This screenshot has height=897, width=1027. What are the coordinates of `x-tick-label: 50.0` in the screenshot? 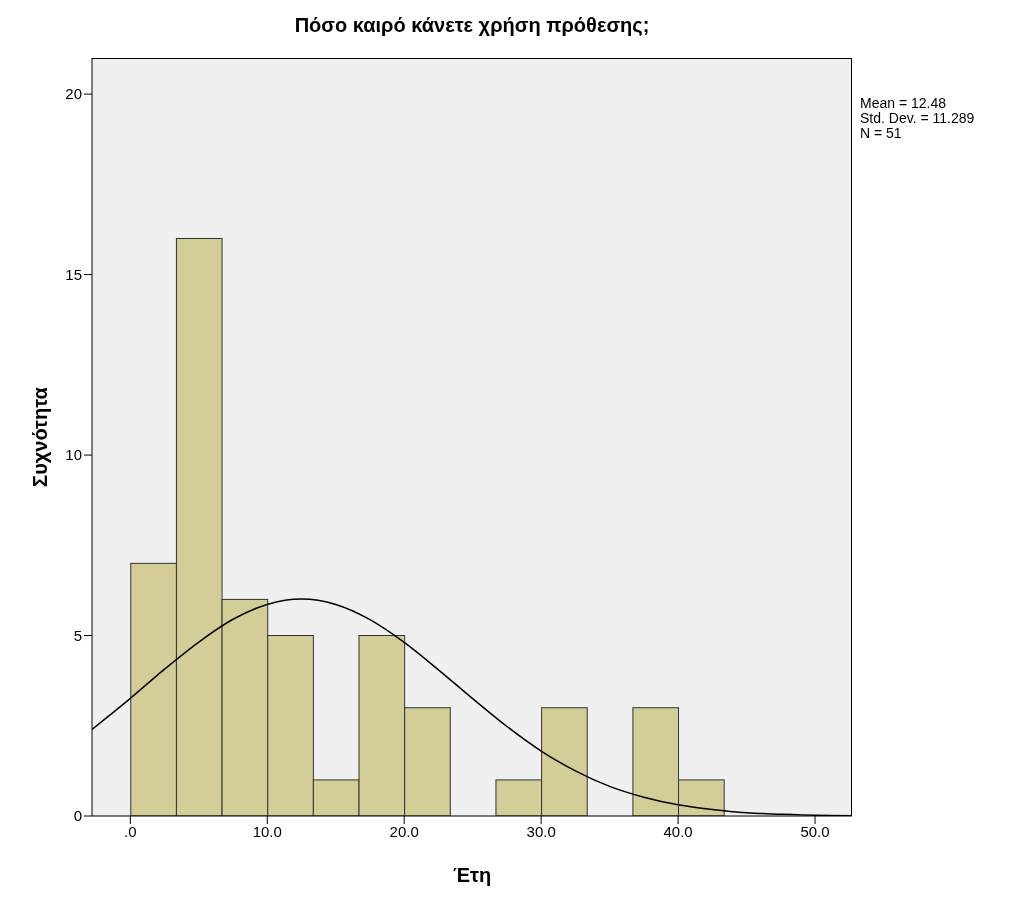 It's located at (815, 831).